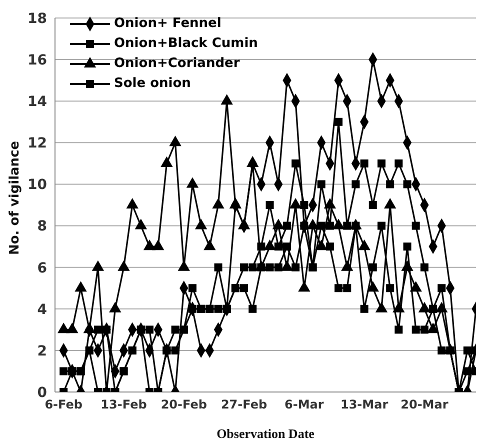 The image size is (478, 448). Describe the element at coordinates (168, 24) in the screenshot. I see `legend-label: Onion+ Fennel` at that location.